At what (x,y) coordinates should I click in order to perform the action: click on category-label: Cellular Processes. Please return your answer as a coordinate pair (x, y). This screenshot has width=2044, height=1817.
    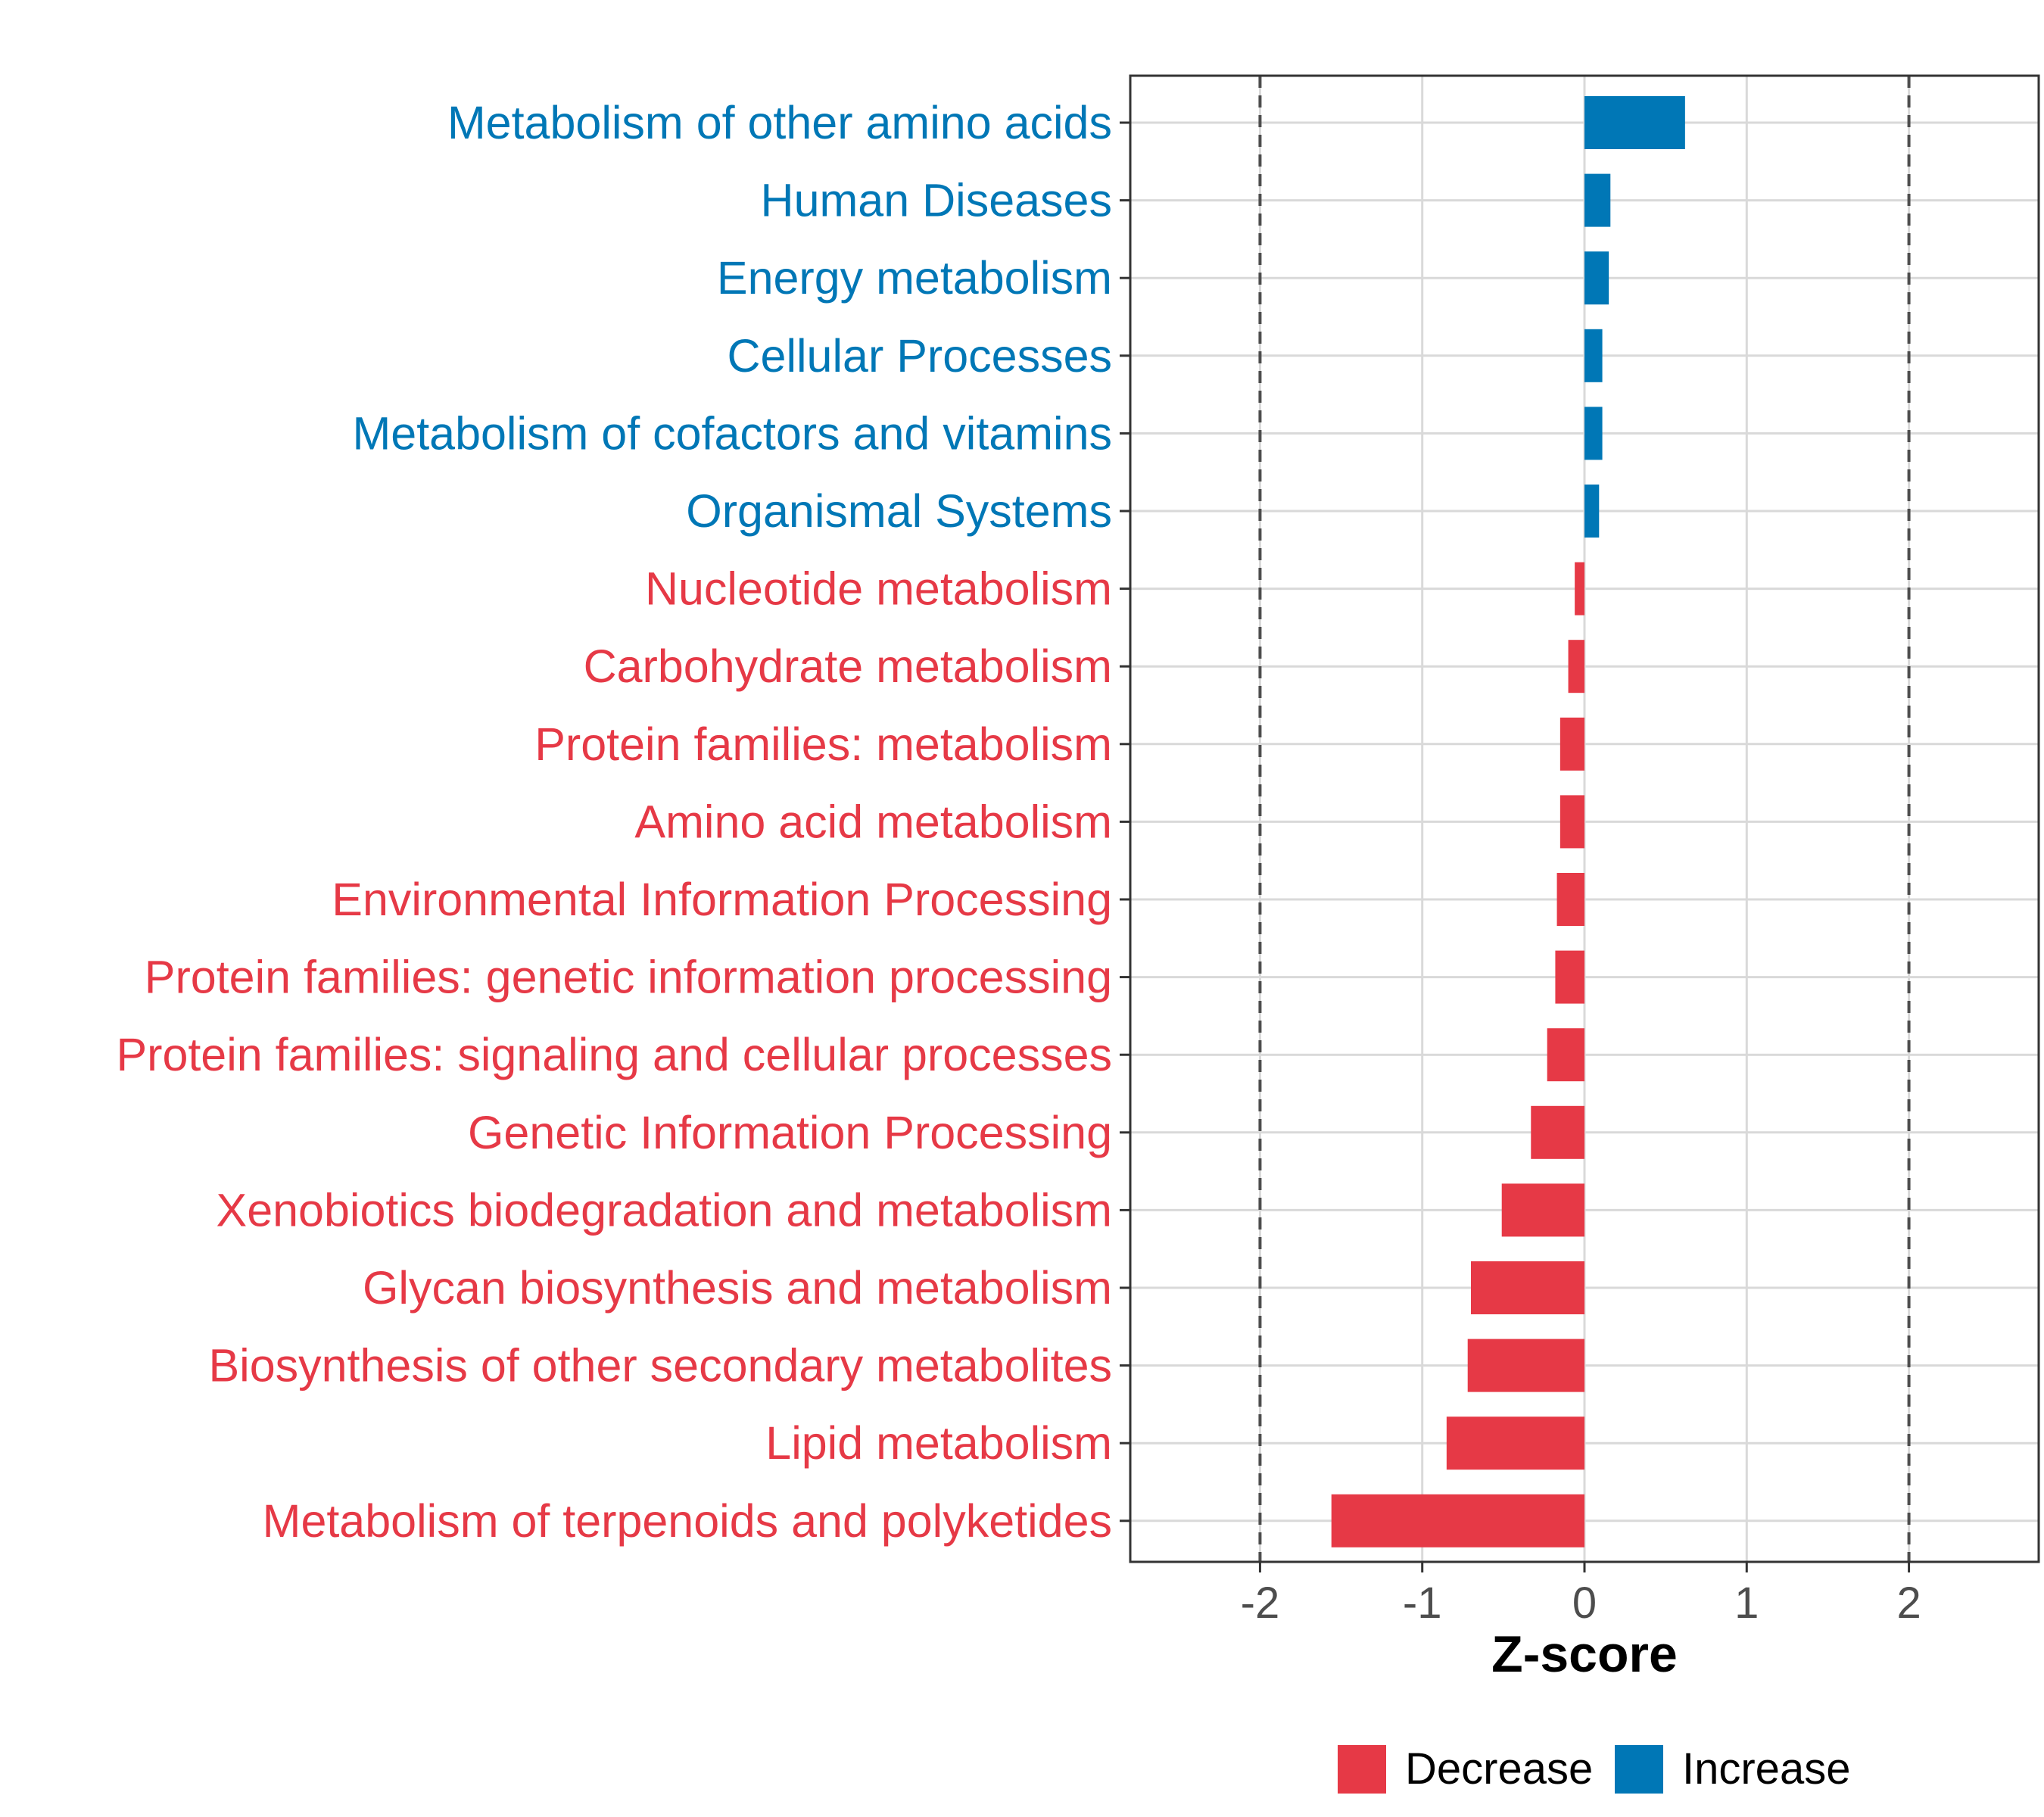
    Looking at the image, I should click on (920, 356).